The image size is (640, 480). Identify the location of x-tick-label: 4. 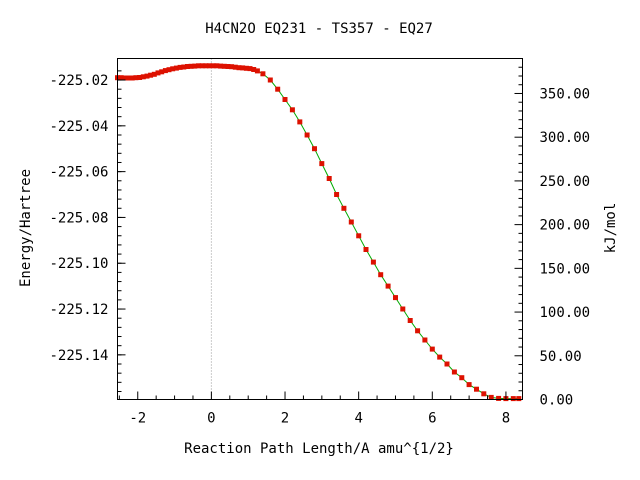
(358, 419).